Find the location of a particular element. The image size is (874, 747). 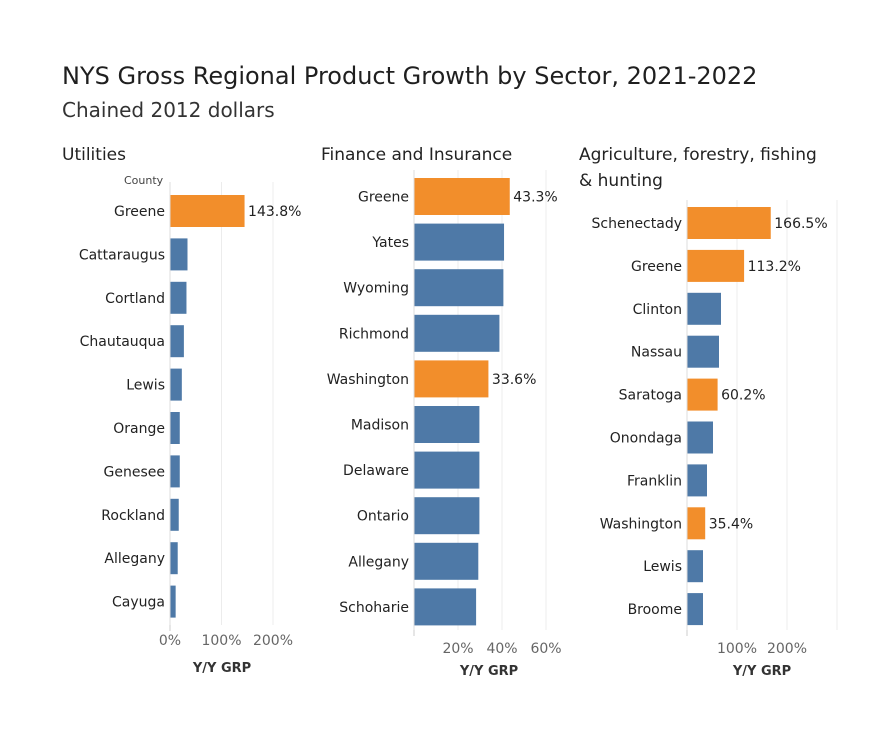

x-tick-label: 0% is located at coordinates (170, 641).